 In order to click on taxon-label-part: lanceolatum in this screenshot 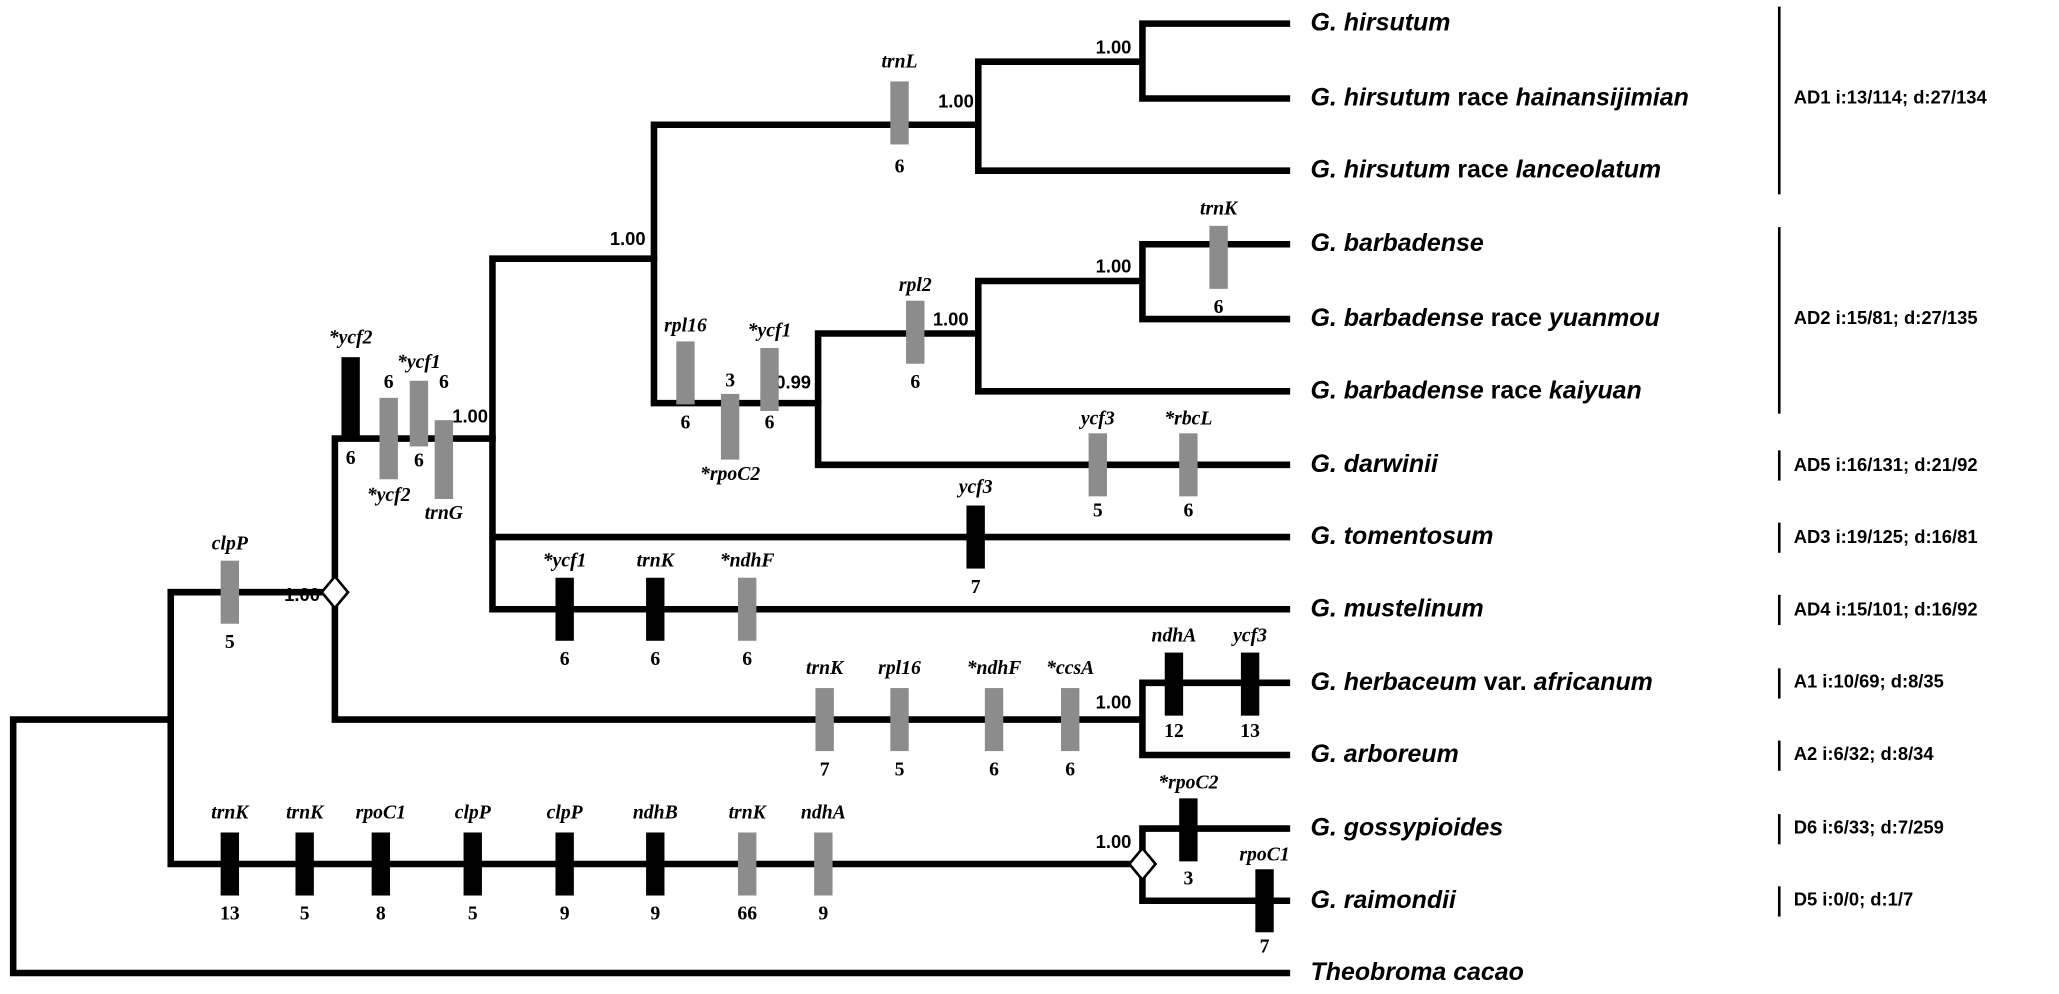, I will do `click(1585, 169)`.